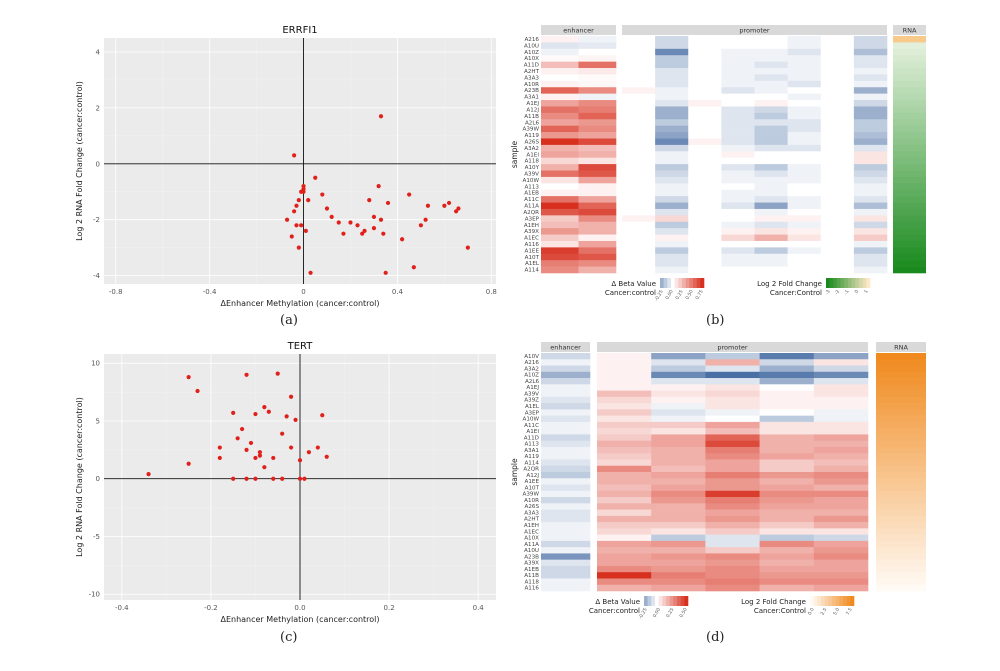 This screenshot has height=671, width=1000. I want to click on legend-beta-title: Δ Beta Value, so click(617, 602).